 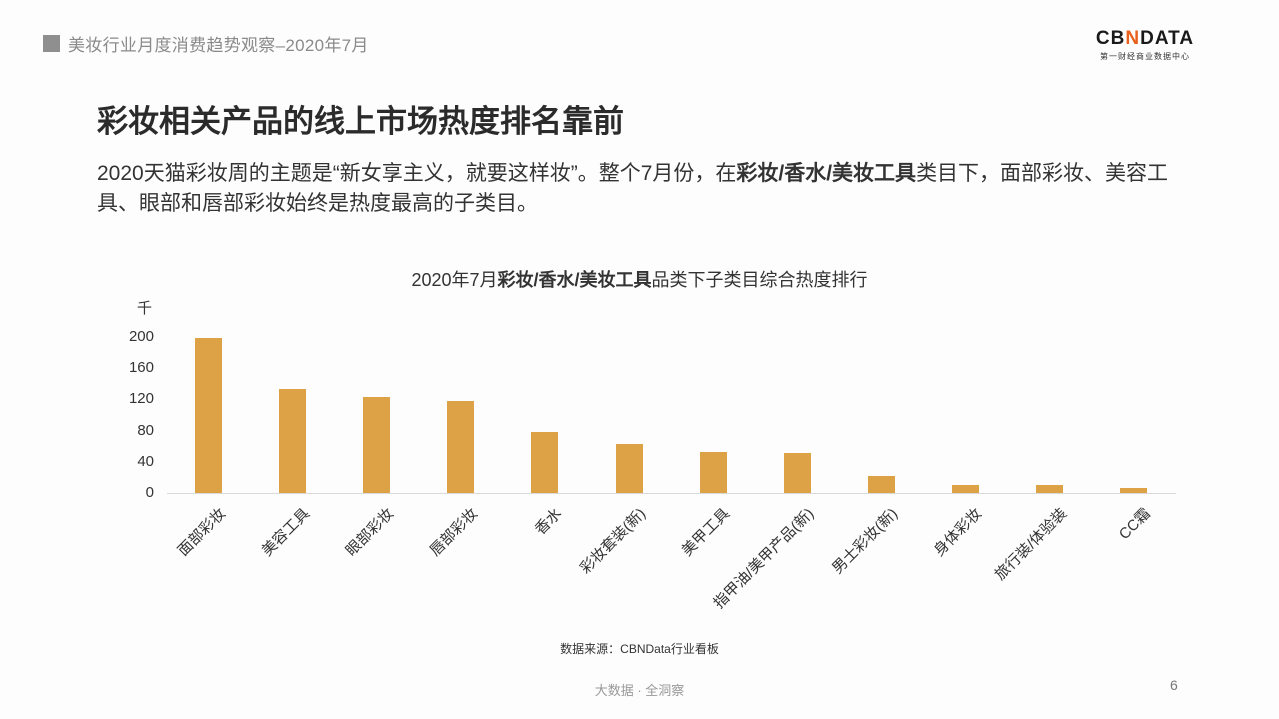 I want to click on x-tick-label: 眼部彩妆, so click(x=369, y=532).